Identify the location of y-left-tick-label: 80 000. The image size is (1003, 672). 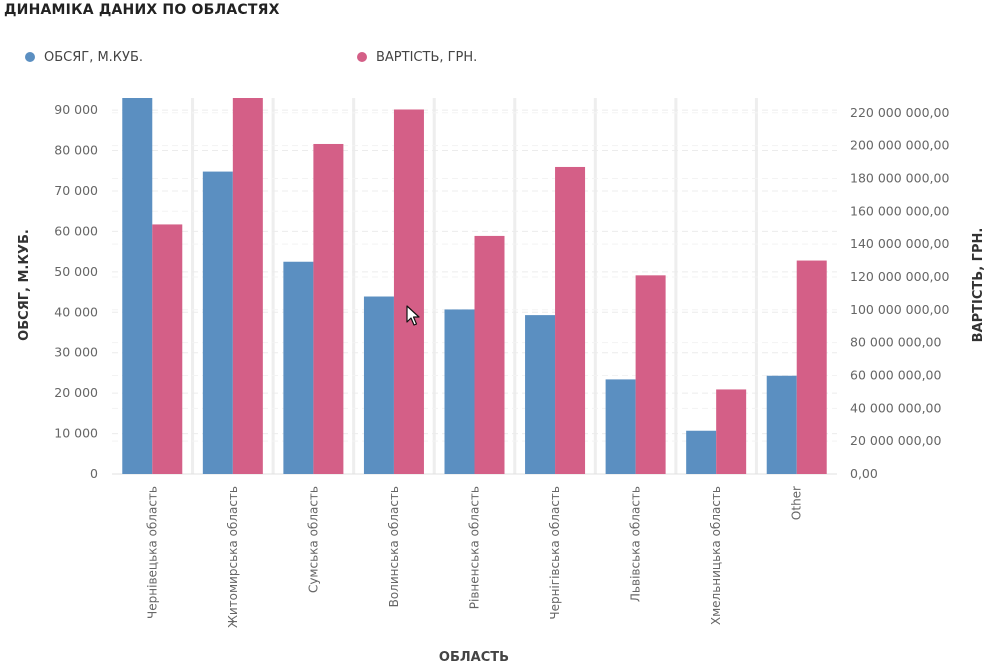
(76, 150).